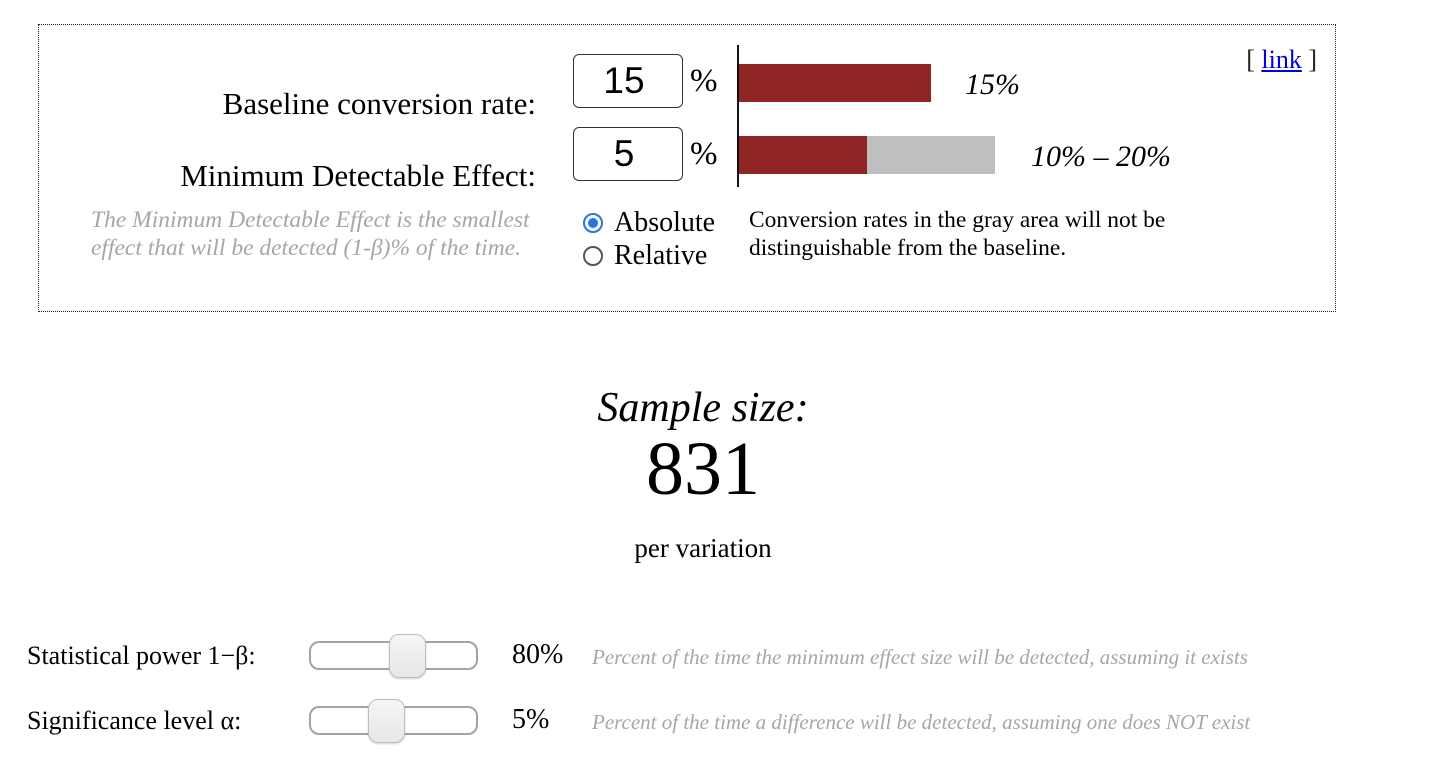 The height and width of the screenshot is (770, 1456). Describe the element at coordinates (704, 154) in the screenshot. I see `mde-unit: %` at that location.